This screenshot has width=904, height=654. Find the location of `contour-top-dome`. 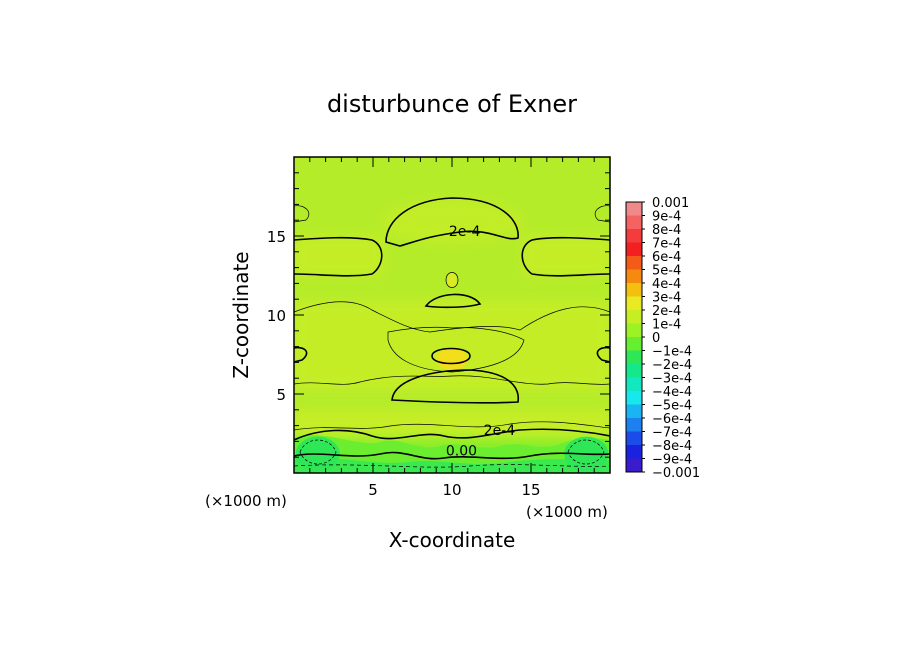

contour-top-dome is located at coordinates (452, 222).